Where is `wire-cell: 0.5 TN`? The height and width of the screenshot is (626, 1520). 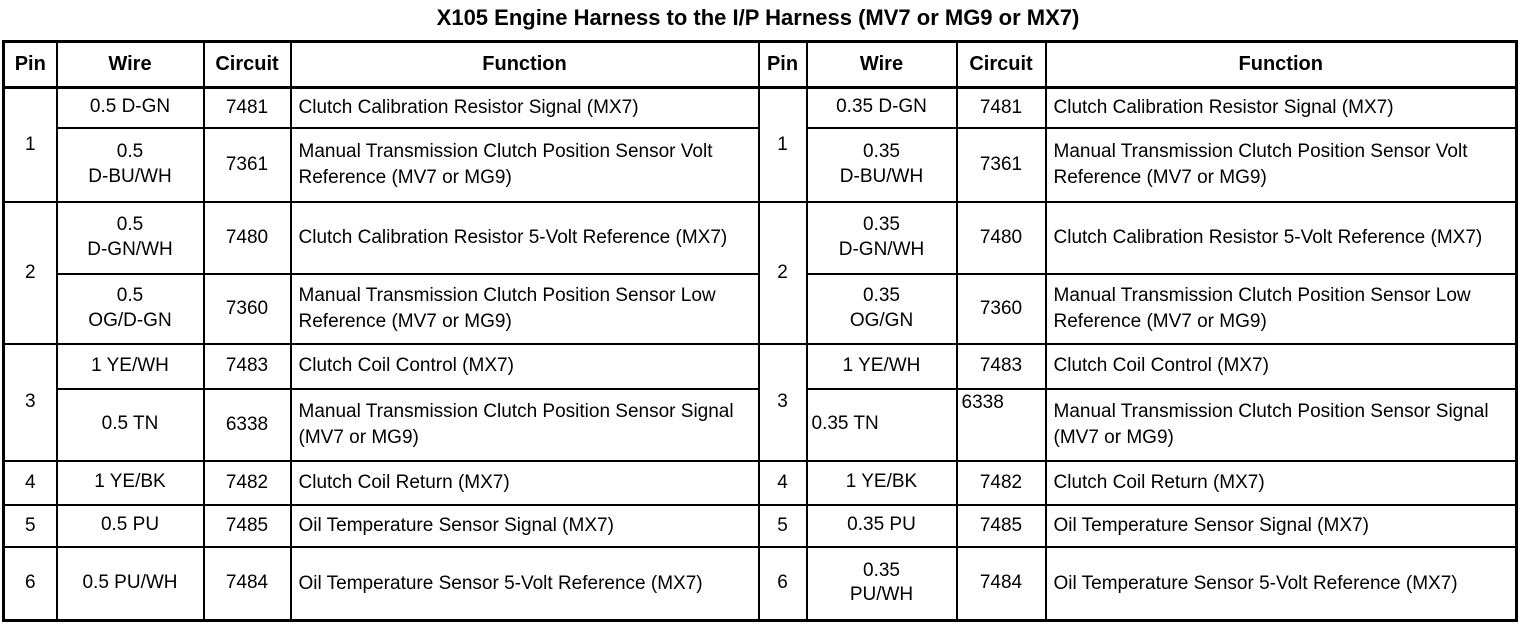 wire-cell: 0.5 TN is located at coordinates (130, 424).